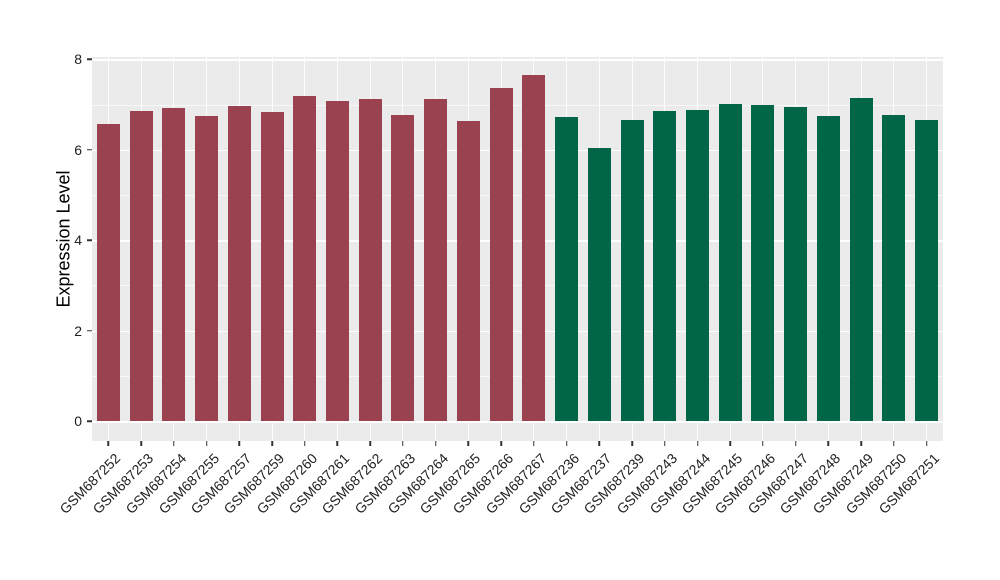 This screenshot has height=580, width=1000. Describe the element at coordinates (567, 269) in the screenshot. I see `bar-GSM687236` at that location.